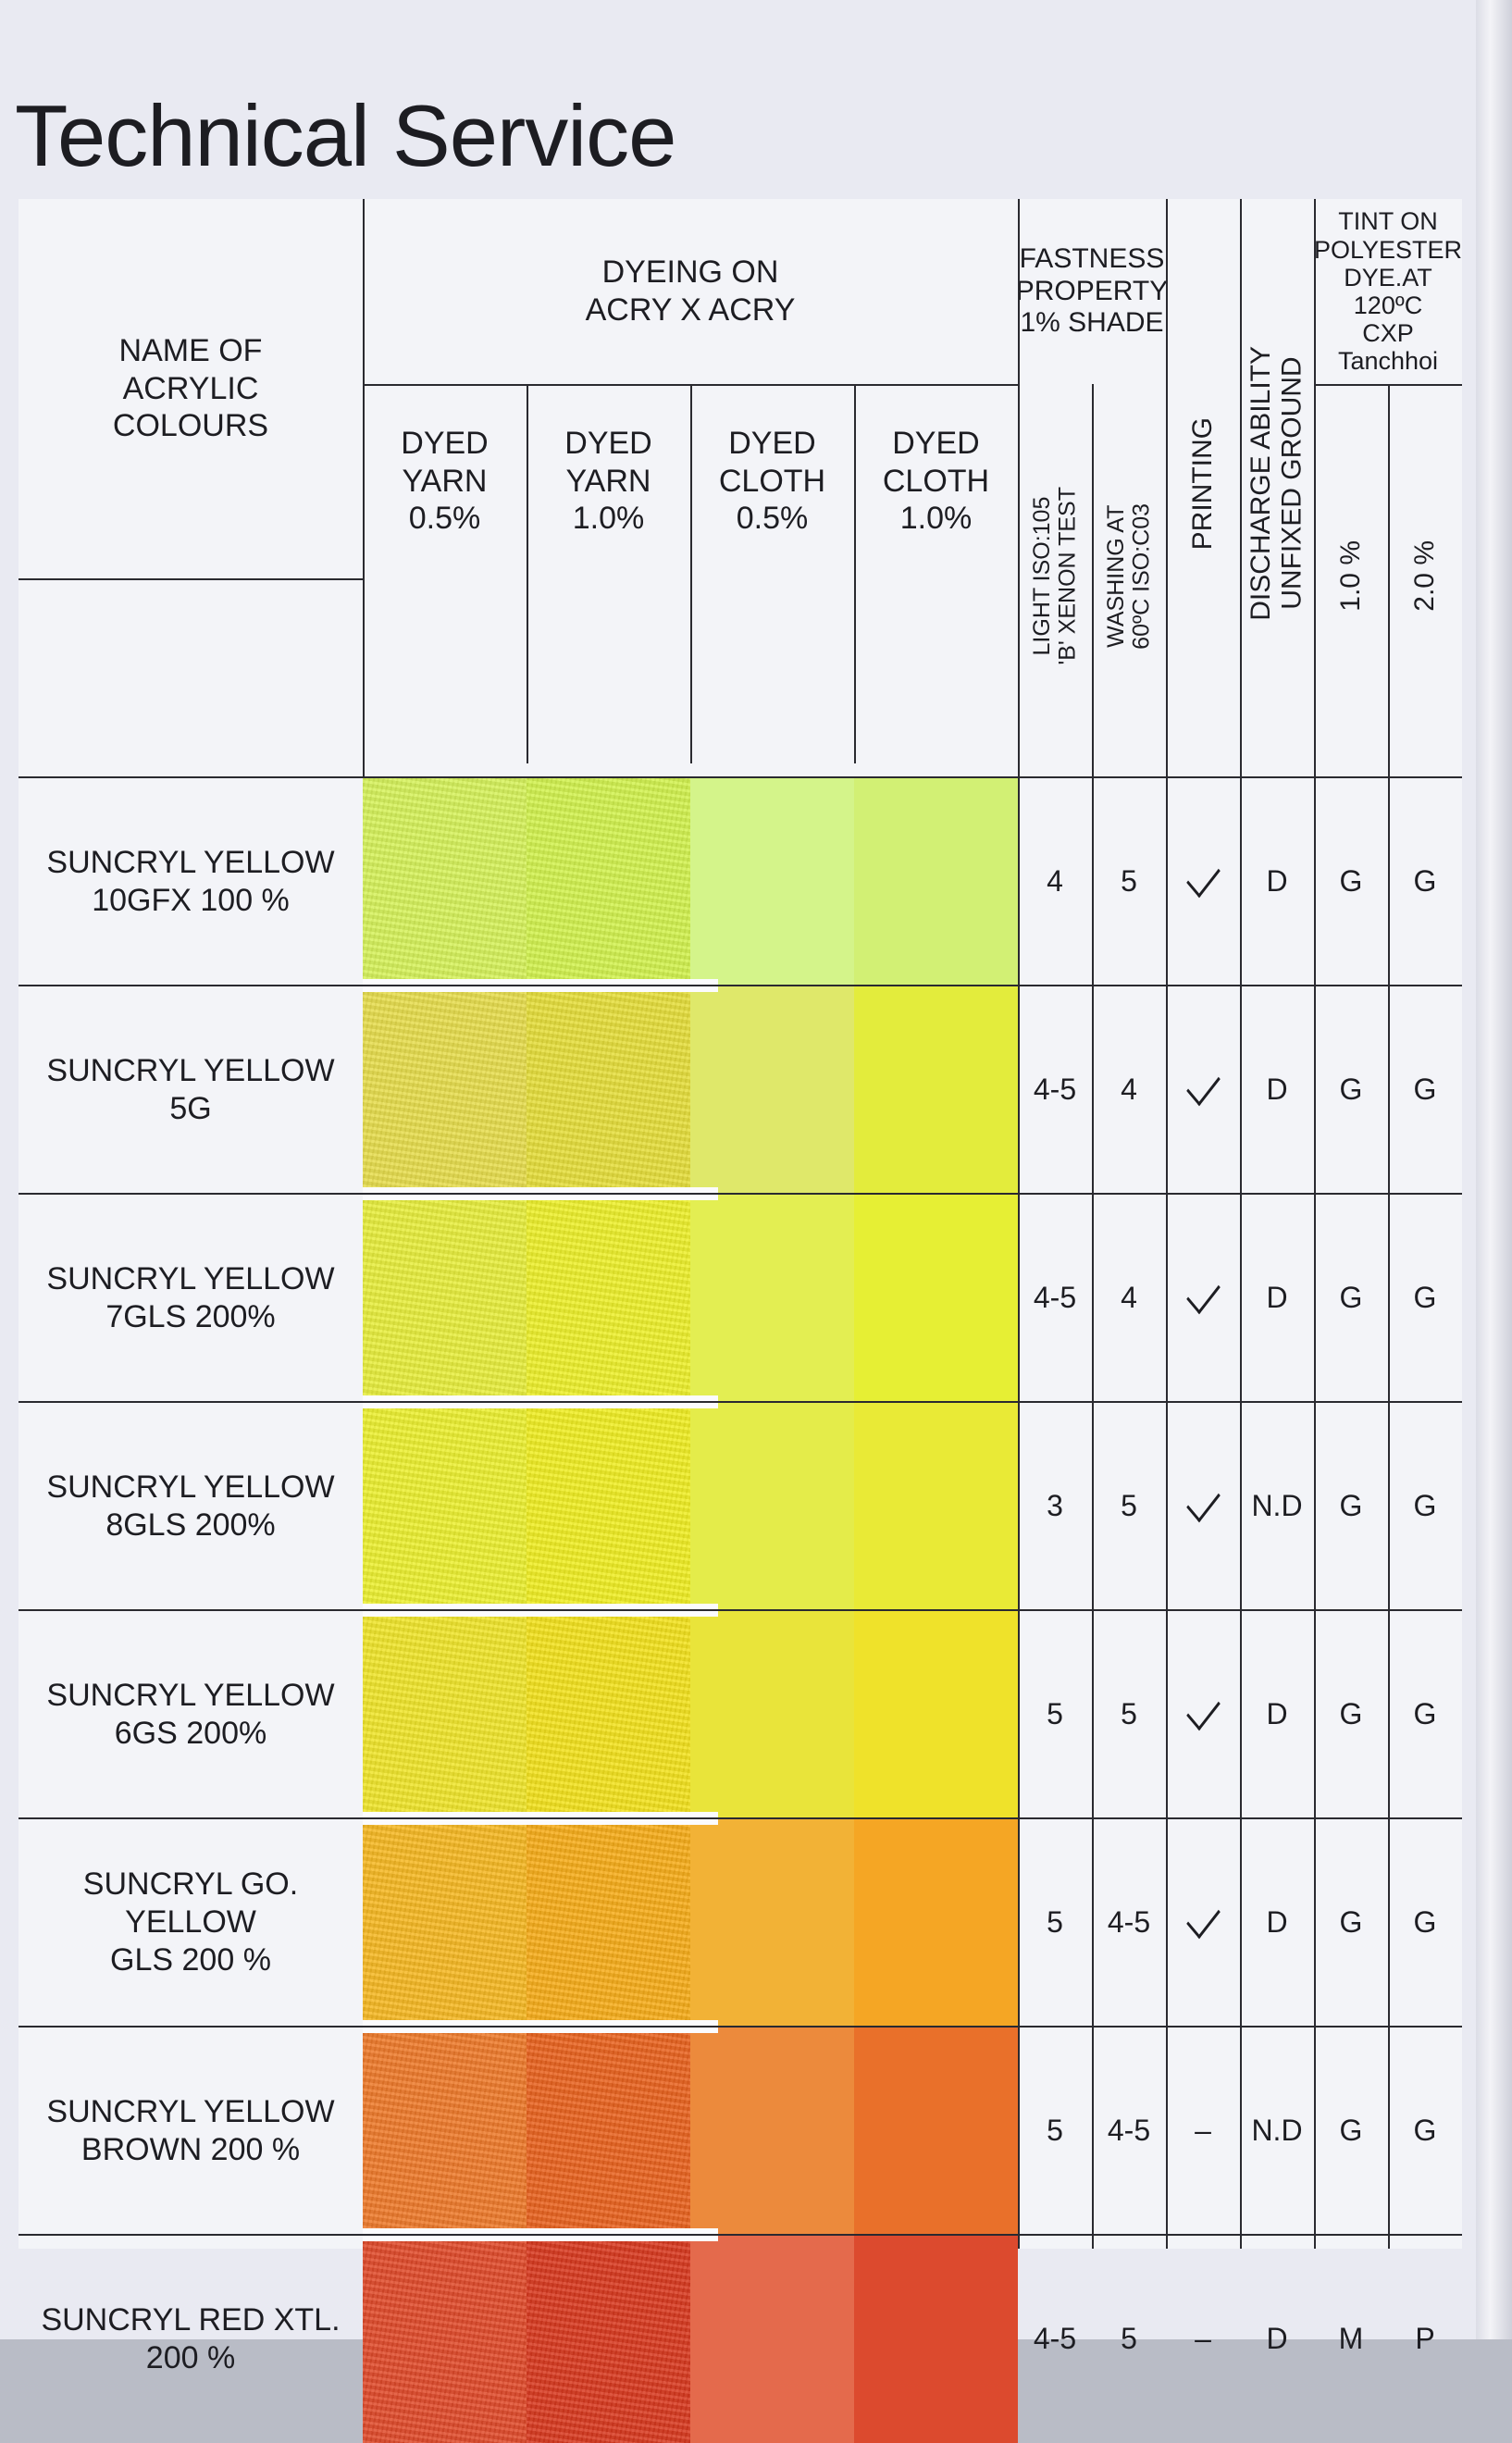 The width and height of the screenshot is (1512, 2443). I want to click on header-dyed-yarn-05: DYED YARN 0.5%, so click(445, 481).